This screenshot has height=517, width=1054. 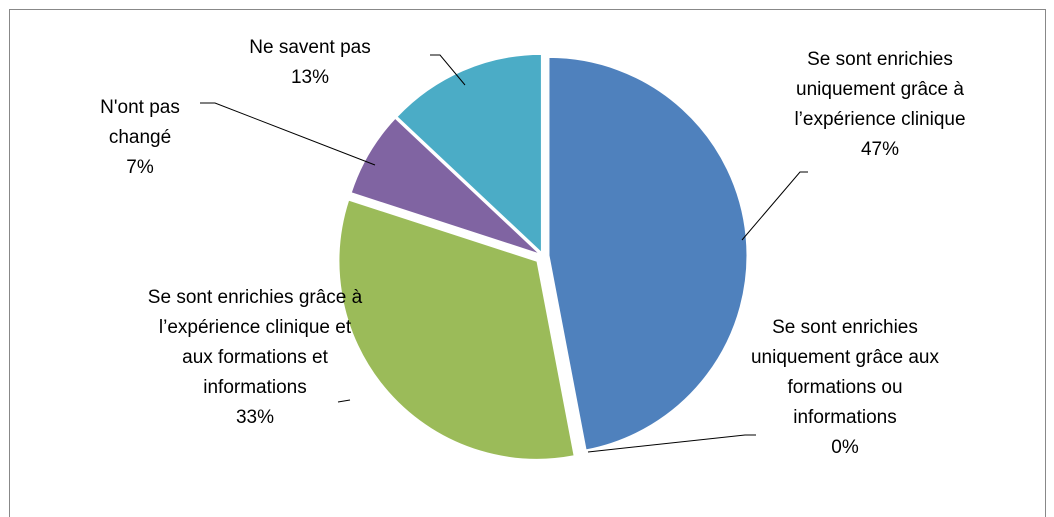 I want to click on value-label: 33%, so click(x=255, y=417).